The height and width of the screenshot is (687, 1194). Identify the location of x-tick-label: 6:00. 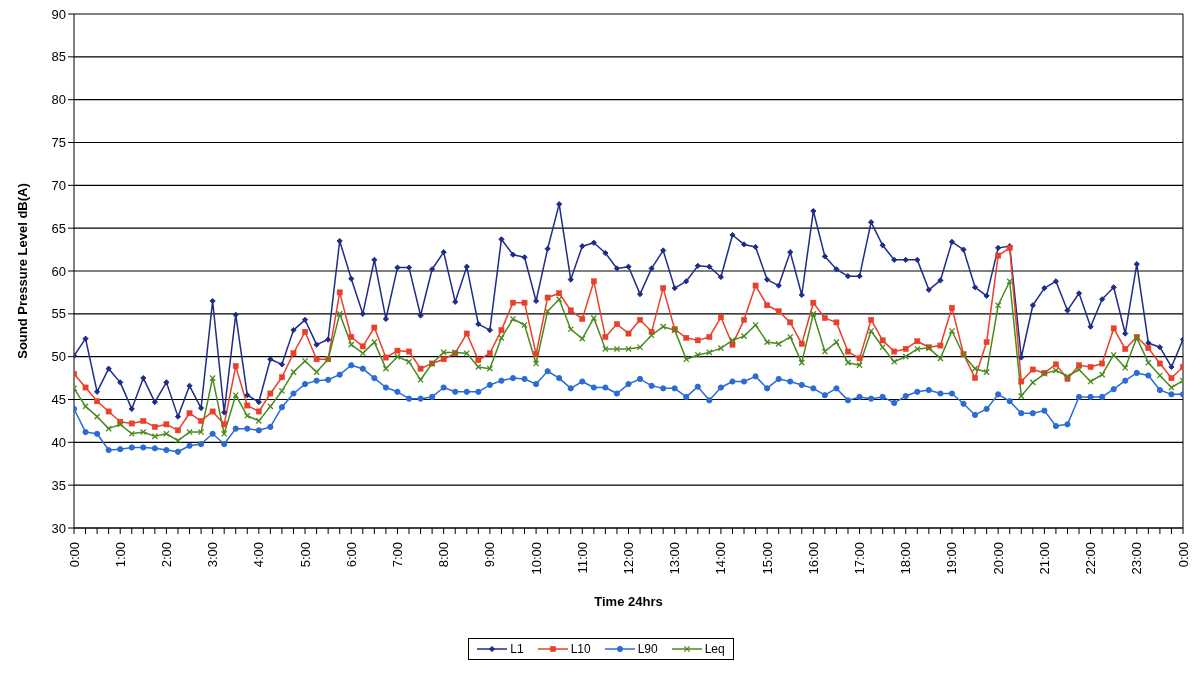
(351, 555).